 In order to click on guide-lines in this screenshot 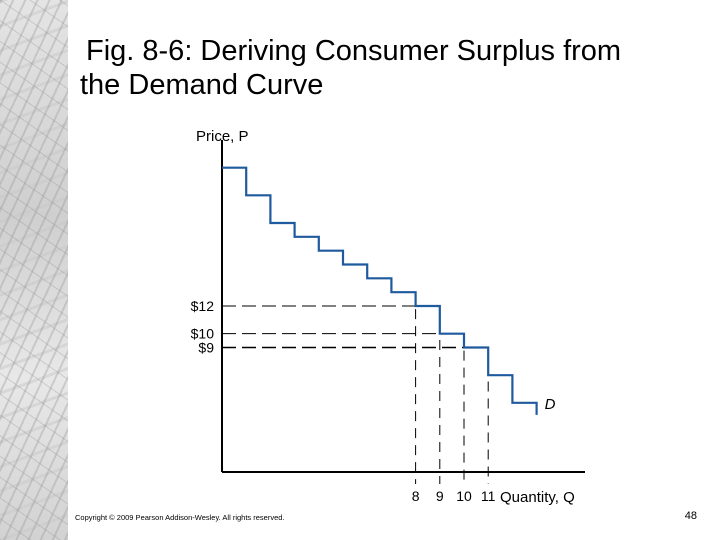, I will do `click(355, 388)`.